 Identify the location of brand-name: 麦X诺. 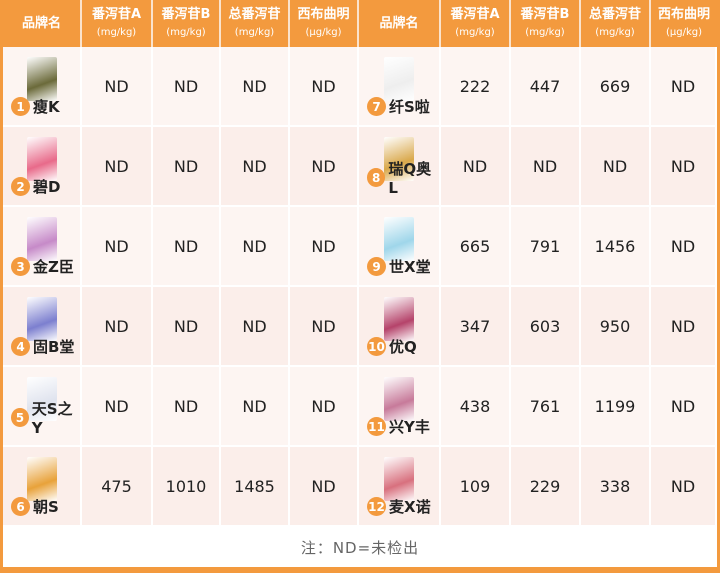
(410, 507).